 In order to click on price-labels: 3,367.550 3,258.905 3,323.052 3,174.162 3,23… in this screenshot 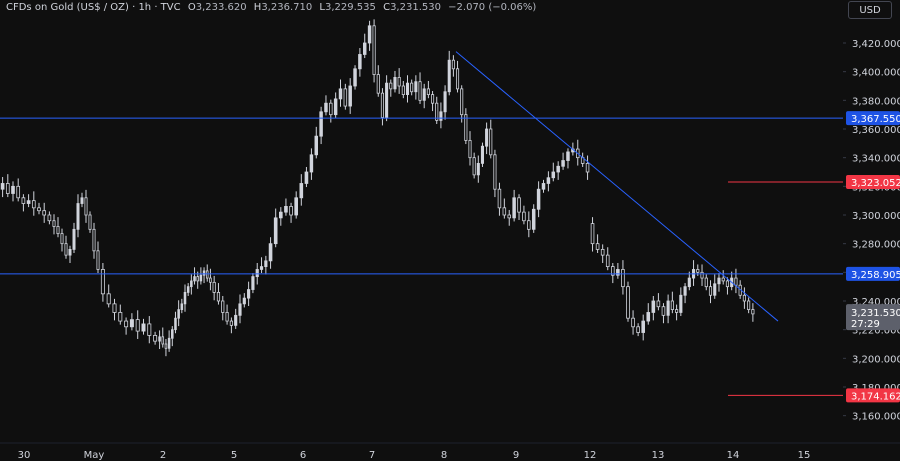, I will do `click(873, 257)`.